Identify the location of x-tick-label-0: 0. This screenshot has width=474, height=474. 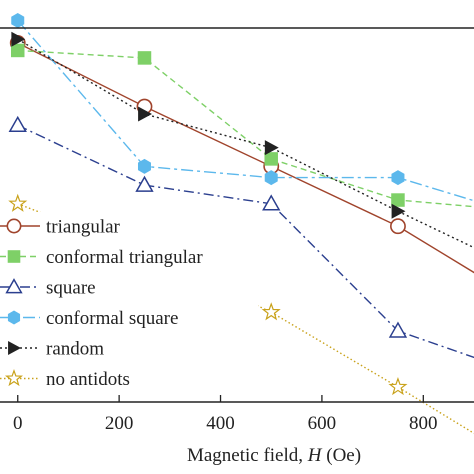
(18, 423).